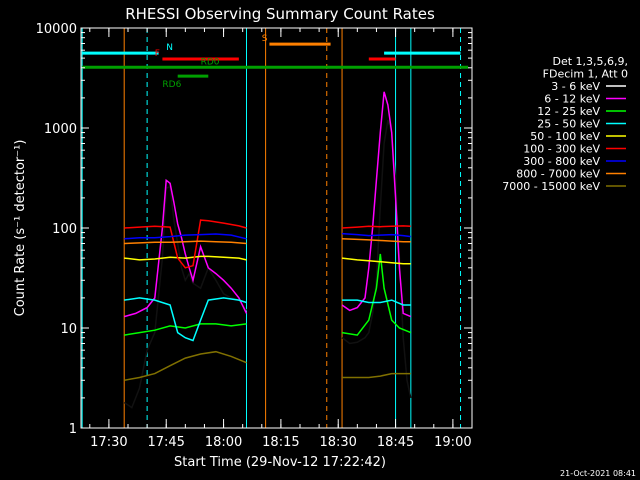 This screenshot has width=640, height=480. What do you see at coordinates (157, 54) in the screenshot?
I see `flag-label-f: F` at bounding box center [157, 54].